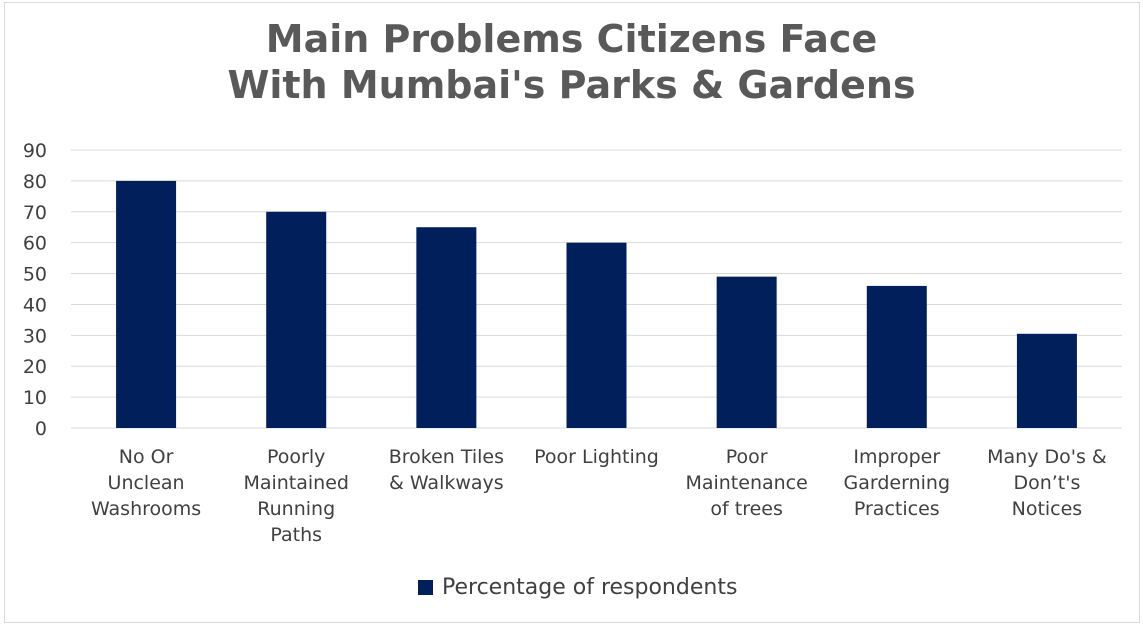  Describe the element at coordinates (35, 244) in the screenshot. I see `y-tick-label: 60` at that location.